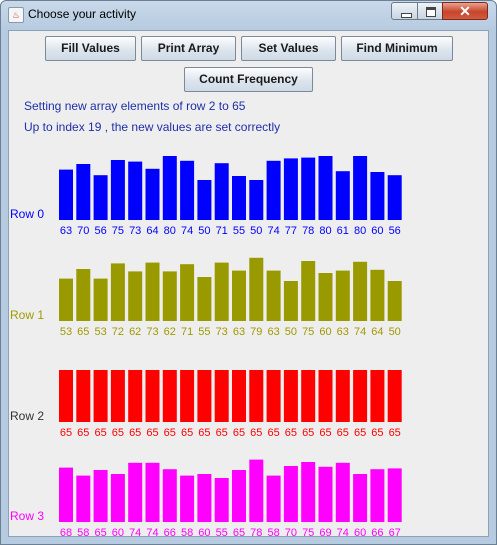  Describe the element at coordinates (187, 498) in the screenshot. I see `bar-row3-index7` at that location.